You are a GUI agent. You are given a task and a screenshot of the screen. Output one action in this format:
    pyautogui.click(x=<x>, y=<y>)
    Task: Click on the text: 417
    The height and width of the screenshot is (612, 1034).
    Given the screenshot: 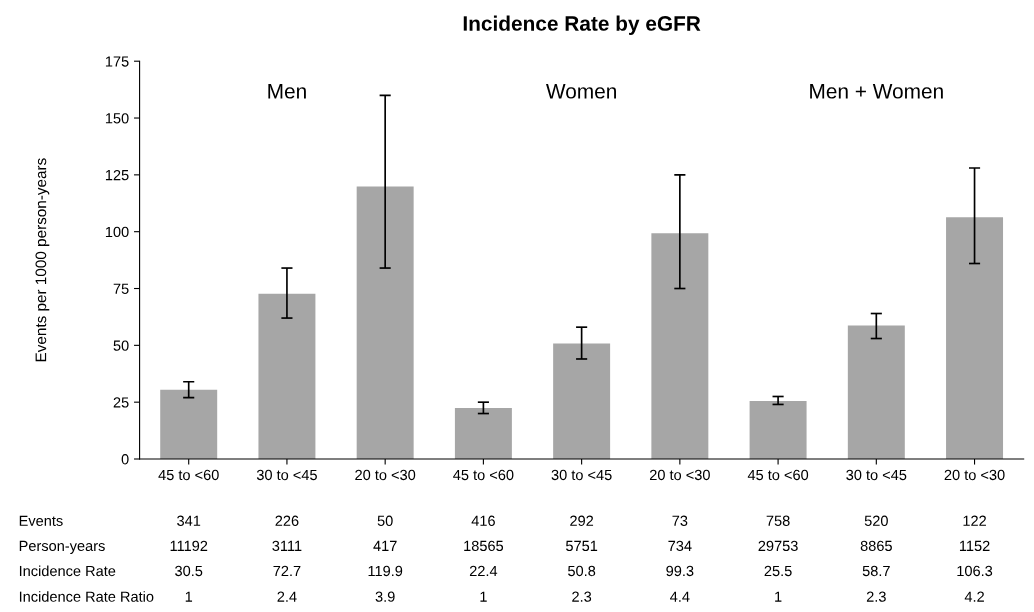 What is the action you would take?
    pyautogui.click(x=385, y=545)
    